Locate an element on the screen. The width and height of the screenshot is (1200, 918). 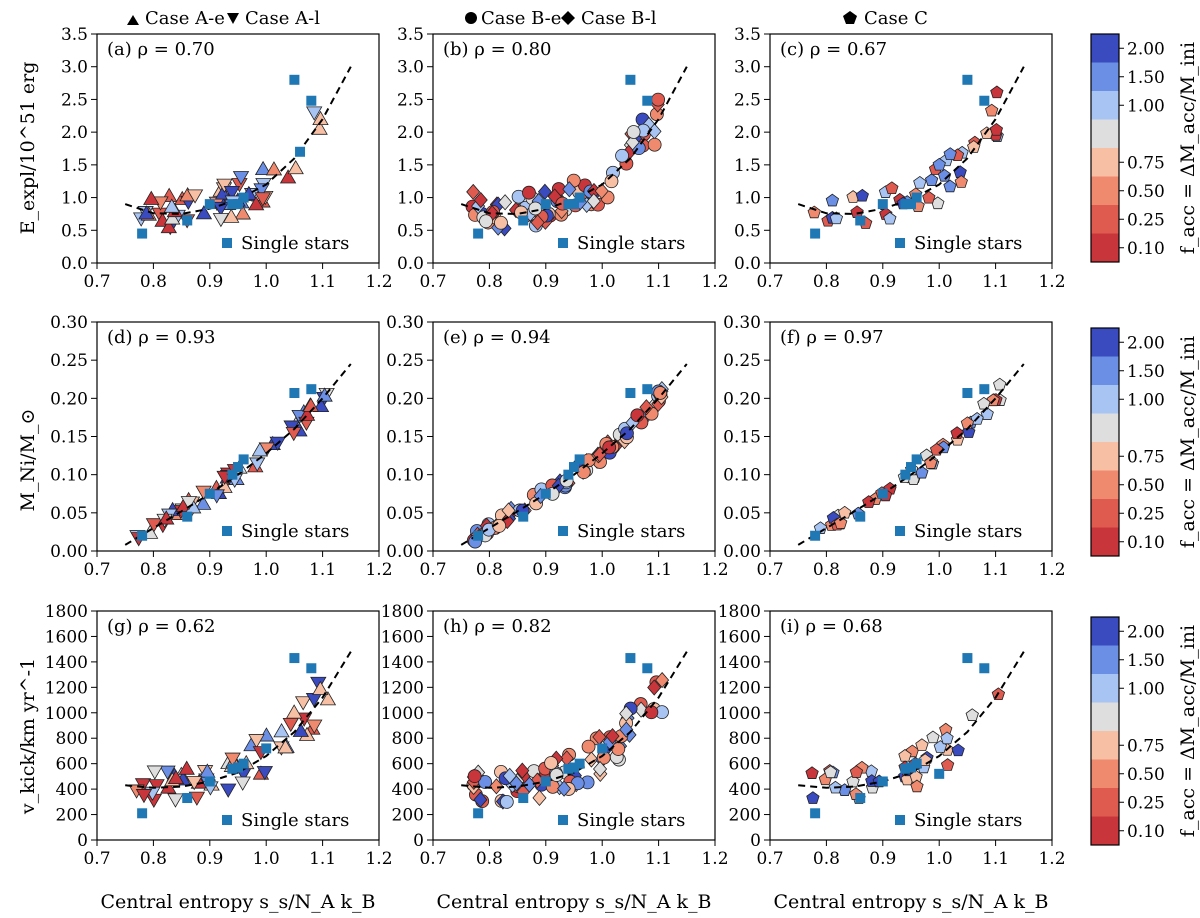
x-tick-label: 0.7 is located at coordinates (769, 859).